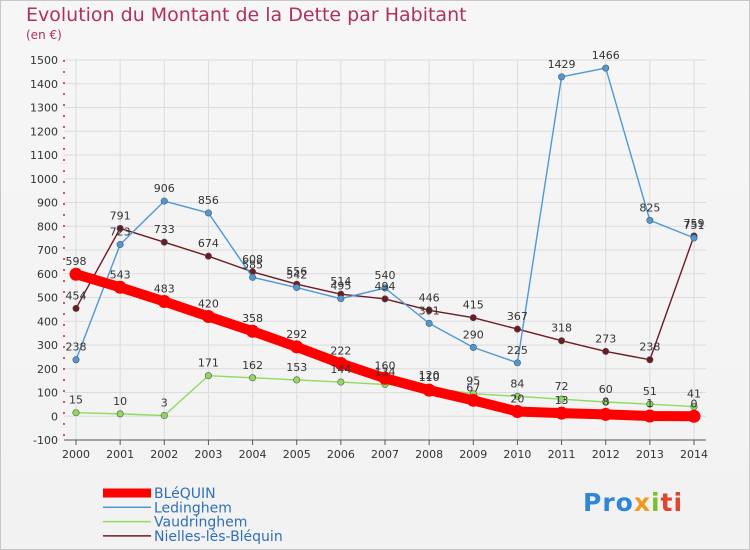 Image resolution: width=750 pixels, height=550 pixels. I want to click on data-label: 15, so click(76, 400).